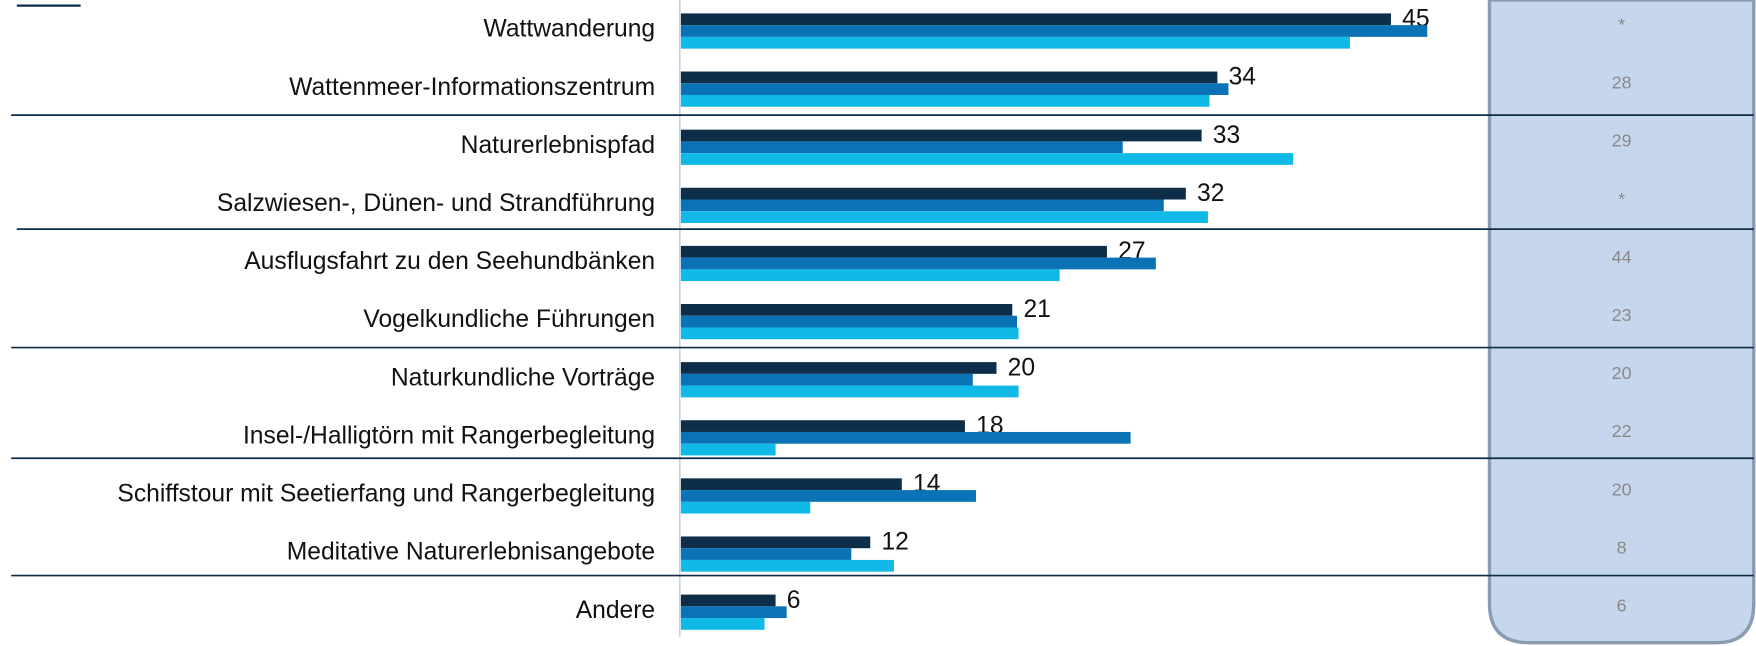 This screenshot has height=646, width=1756. Describe the element at coordinates (449, 261) in the screenshot. I see `category-label: Ausflugsfahrt zu den Seehundbänken` at that location.